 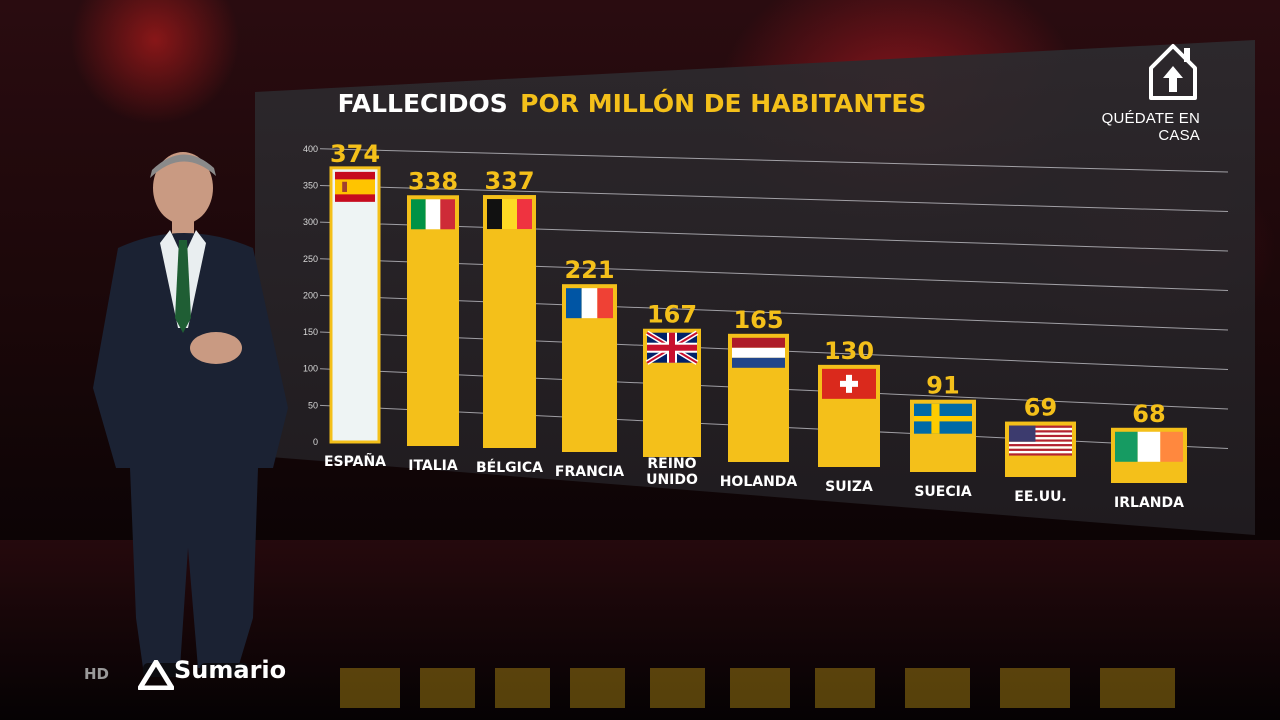 I want to click on spain-flag-icon, so click(x=355, y=186).